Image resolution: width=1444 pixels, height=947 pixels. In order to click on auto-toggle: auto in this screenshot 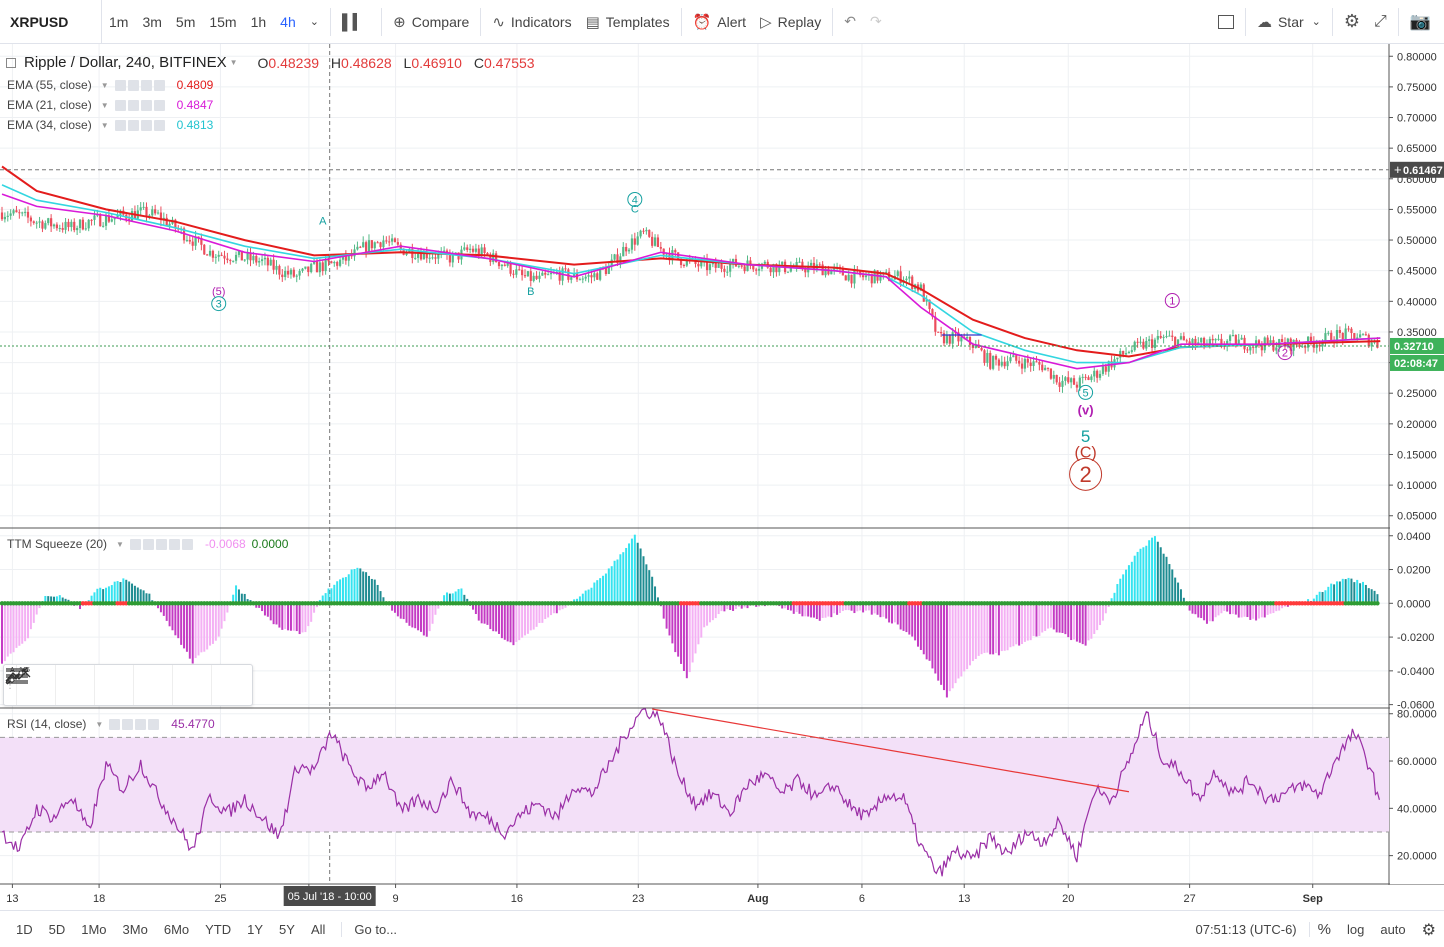, I will do `click(1392, 929)`.